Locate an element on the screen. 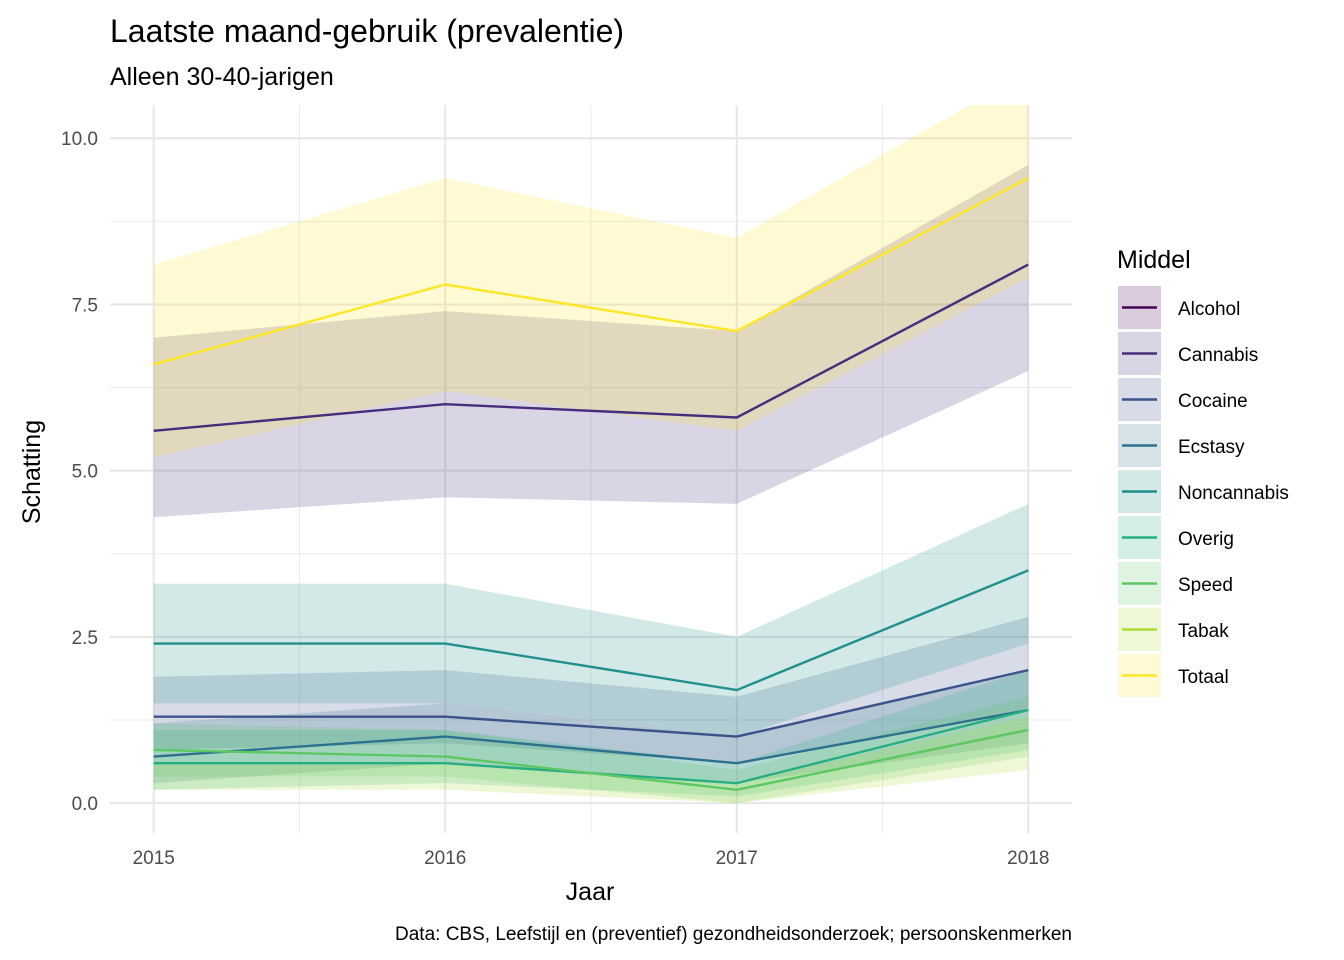 Image resolution: width=1344 pixels, height=960 pixels. line-totaal is located at coordinates (591, 271).